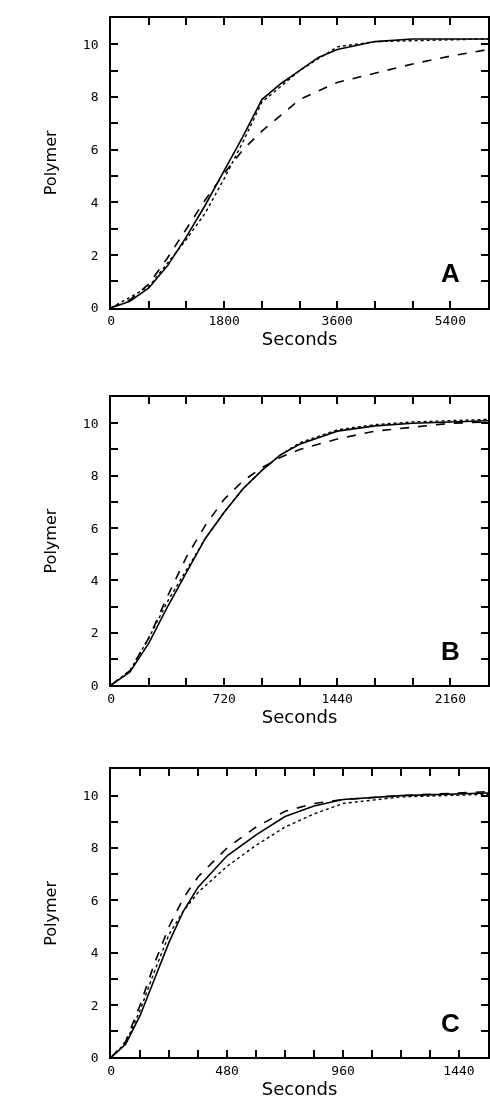 The width and height of the screenshot is (490, 1110). Describe the element at coordinates (224, 698) in the screenshot. I see `x-tick-label: 720` at that location.